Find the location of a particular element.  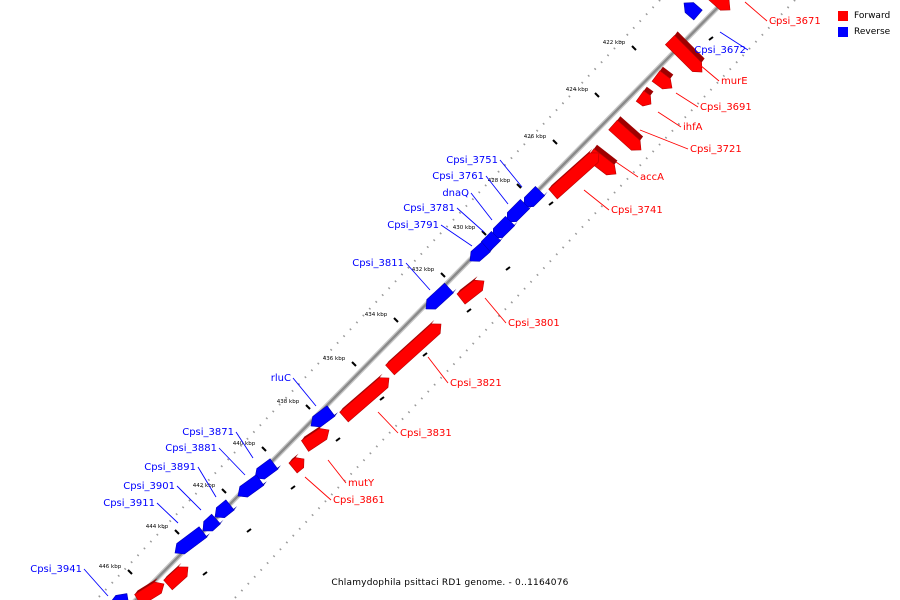

tick-label: 444 kbp is located at coordinates (157, 527).